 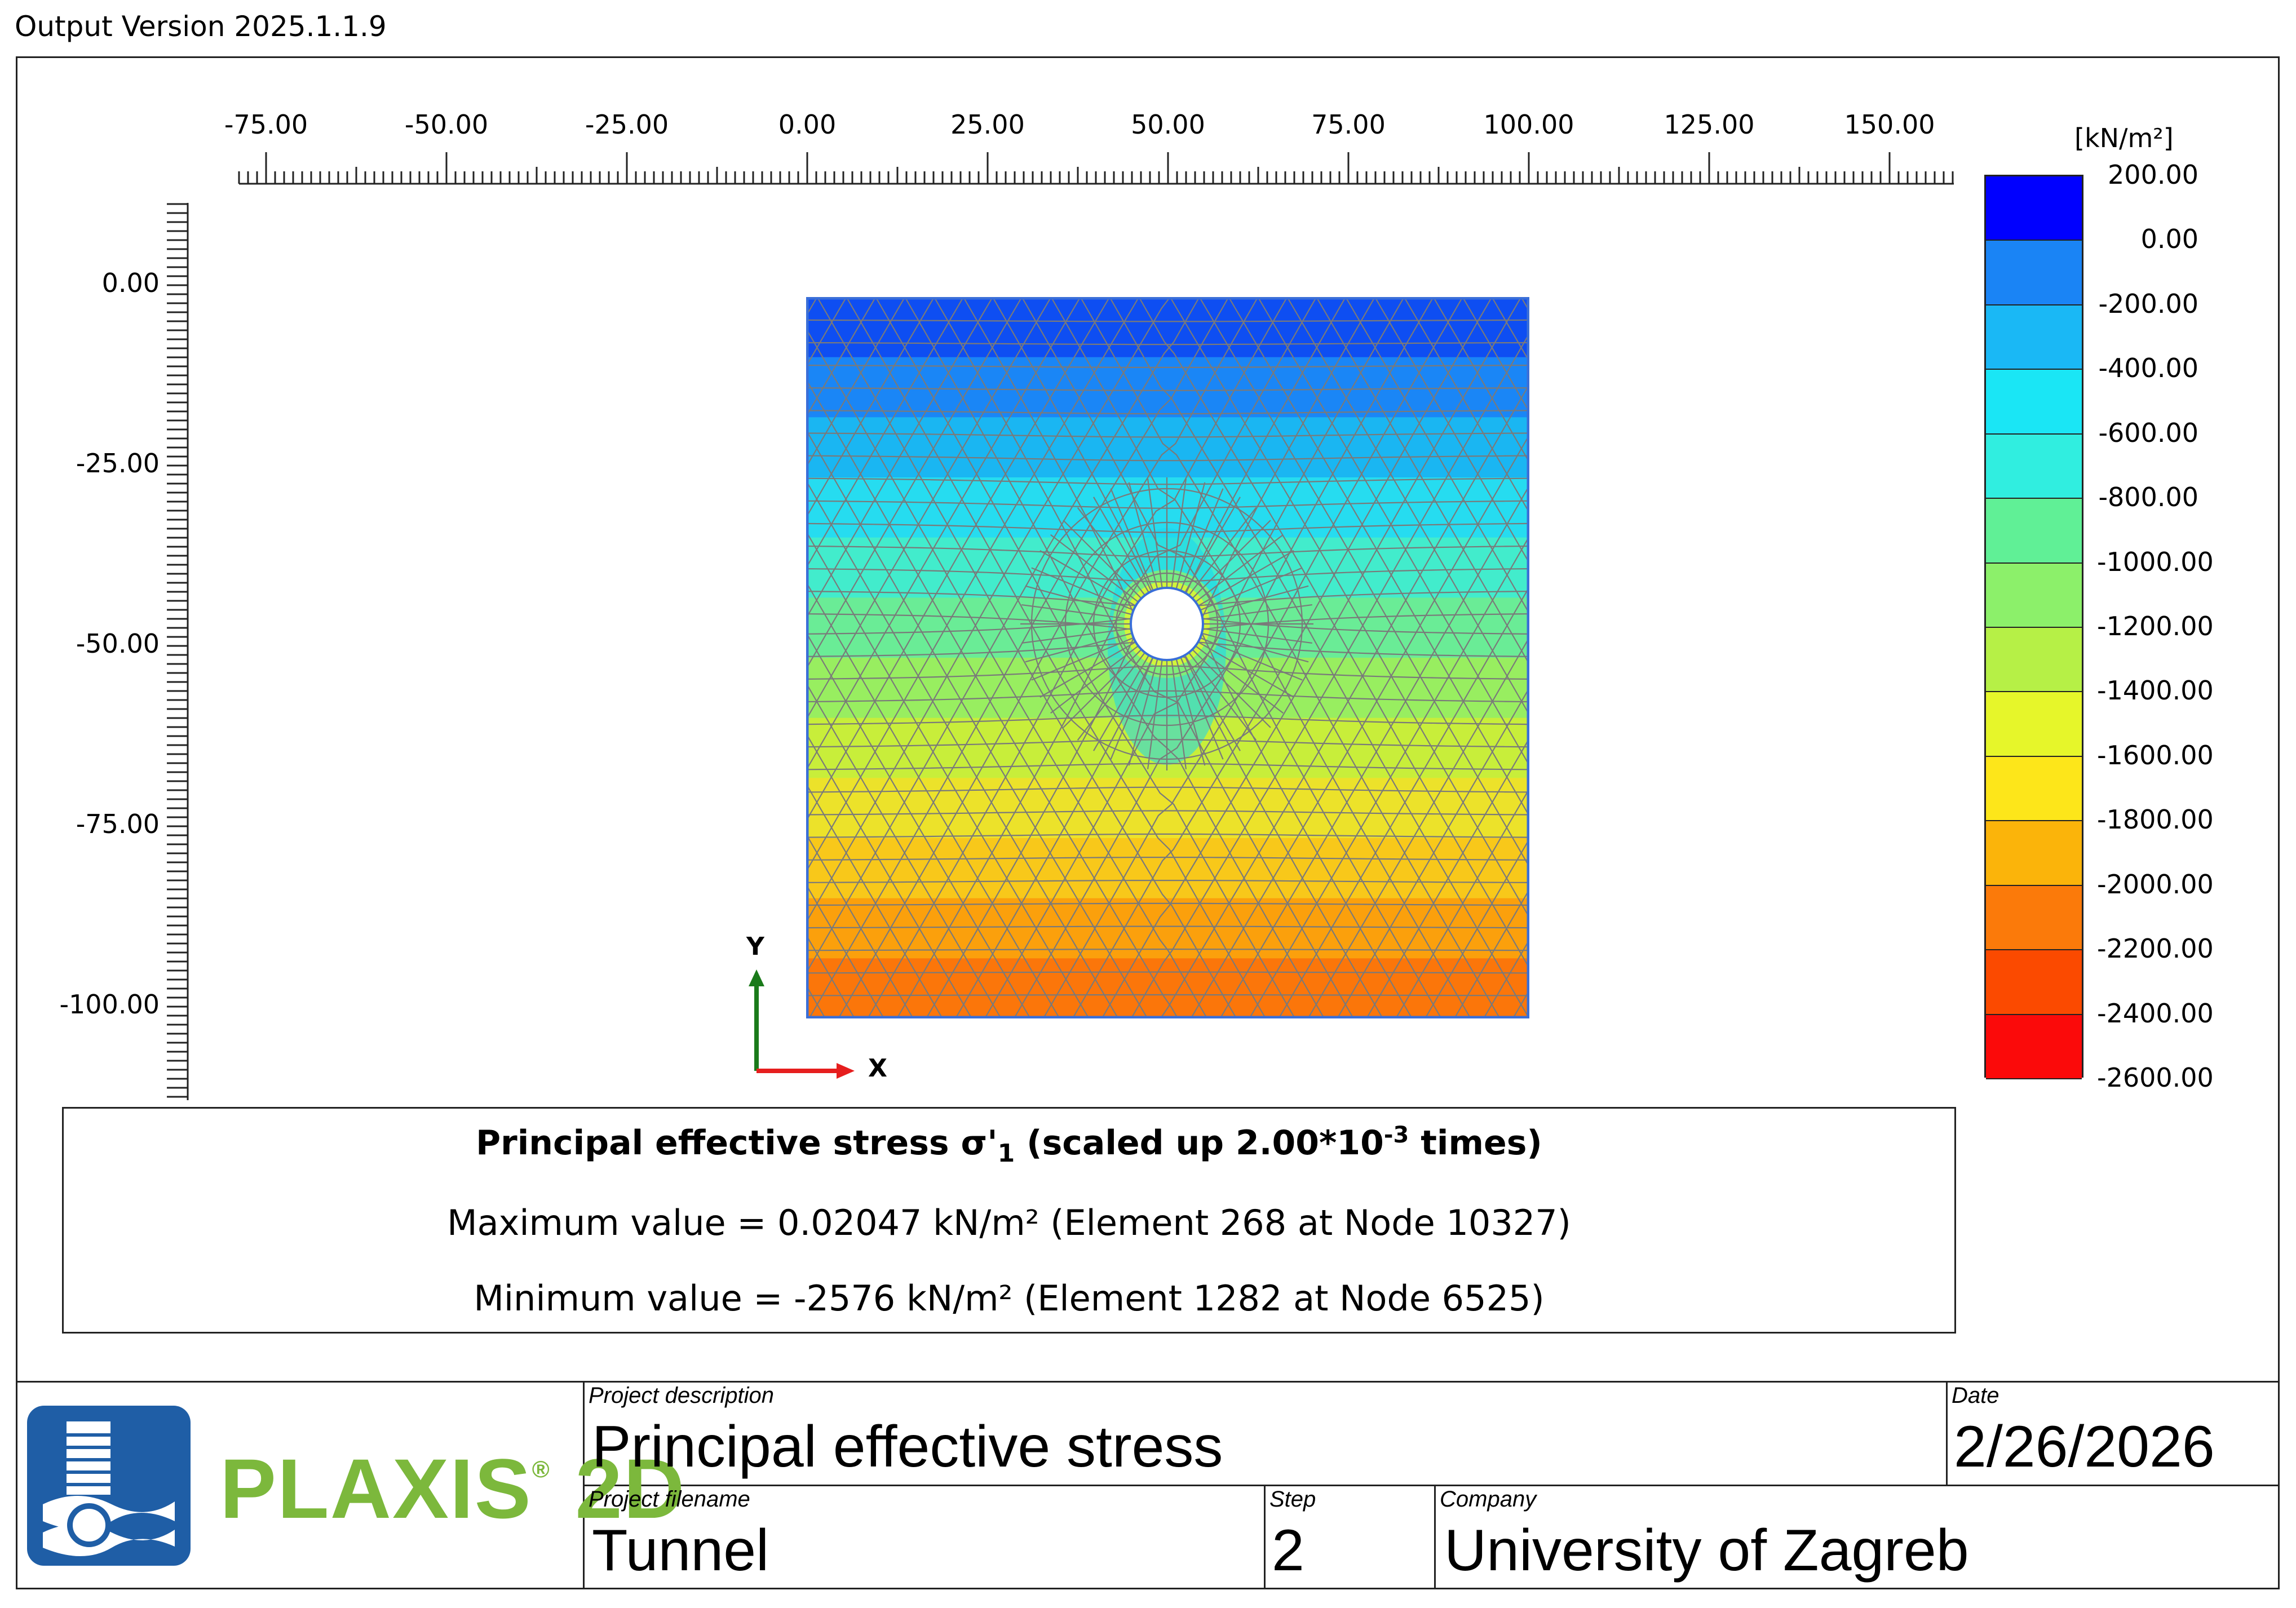 I want to click on x-tick-label: 100.00, so click(x=1529, y=125).